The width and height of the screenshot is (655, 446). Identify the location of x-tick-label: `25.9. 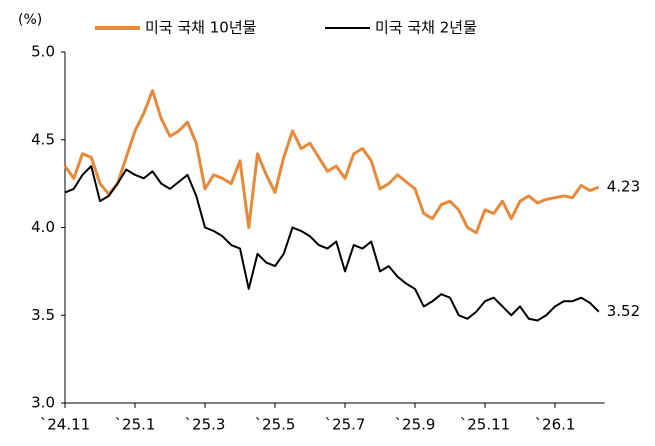
(415, 425).